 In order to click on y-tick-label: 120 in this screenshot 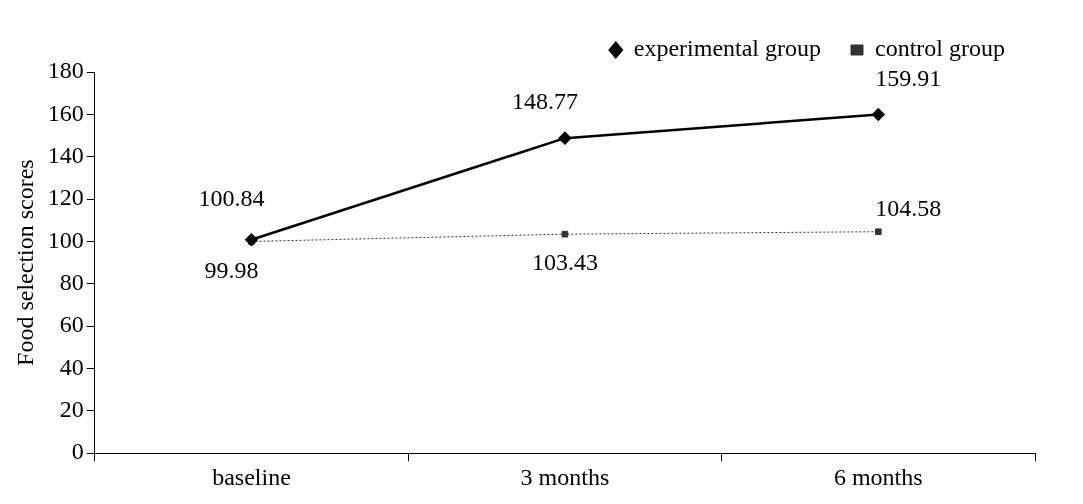, I will do `click(65, 197)`.